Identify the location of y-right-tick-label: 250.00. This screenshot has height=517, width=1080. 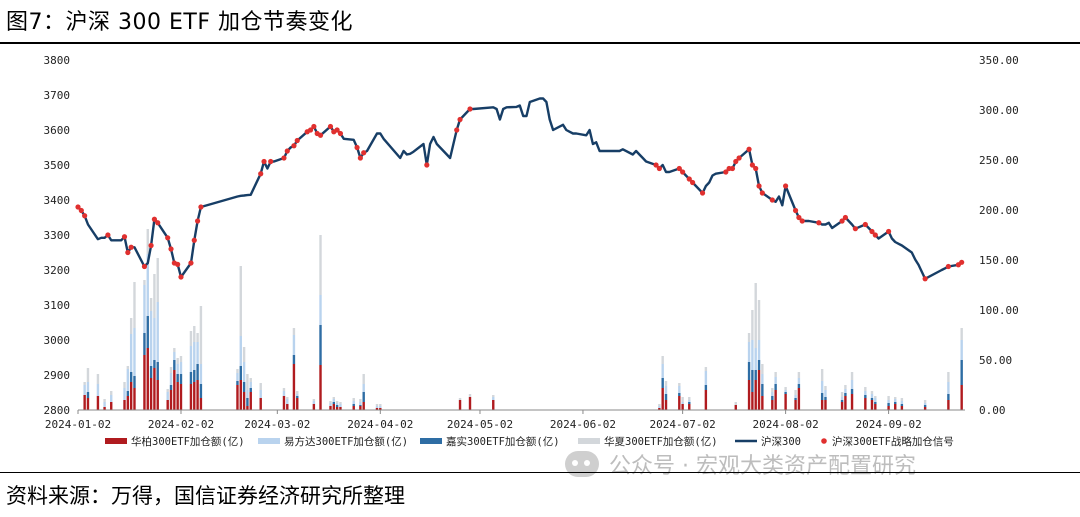
(999, 160).